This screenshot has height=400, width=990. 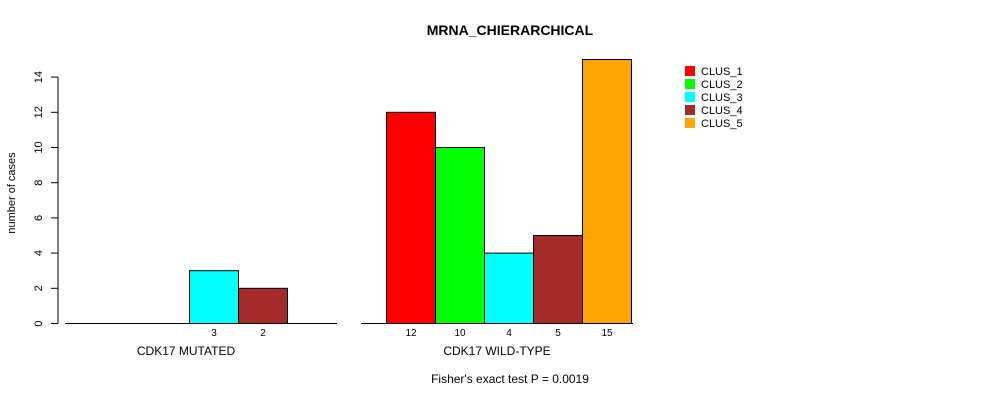 I want to click on footnote: Fisher's exact test P = 0.0019, so click(x=510, y=379).